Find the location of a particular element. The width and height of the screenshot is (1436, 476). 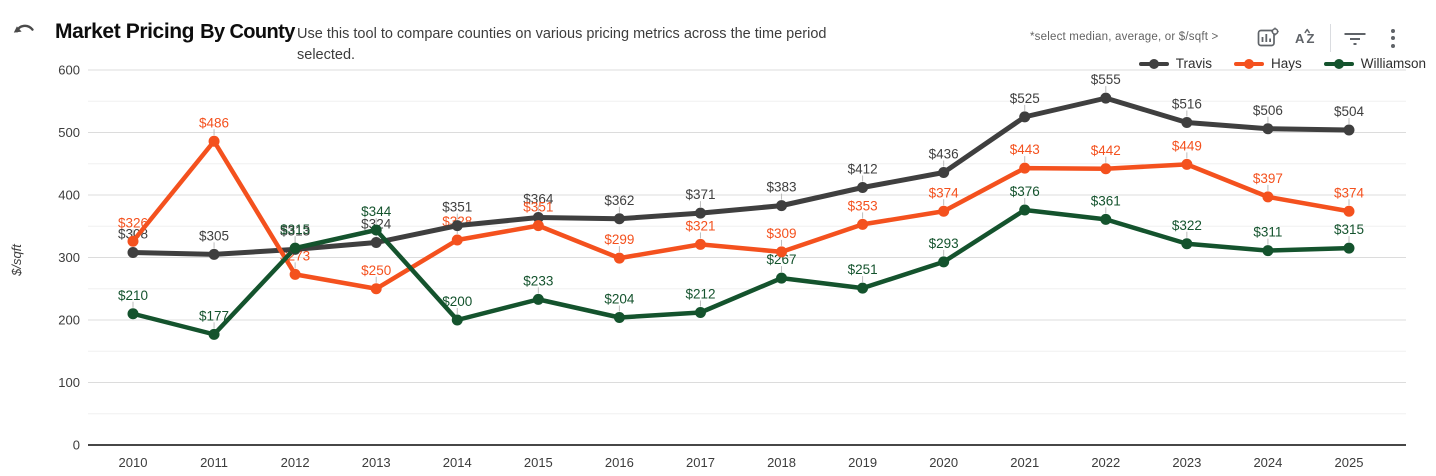

point-label-williamson-2020: $293 is located at coordinates (944, 243).